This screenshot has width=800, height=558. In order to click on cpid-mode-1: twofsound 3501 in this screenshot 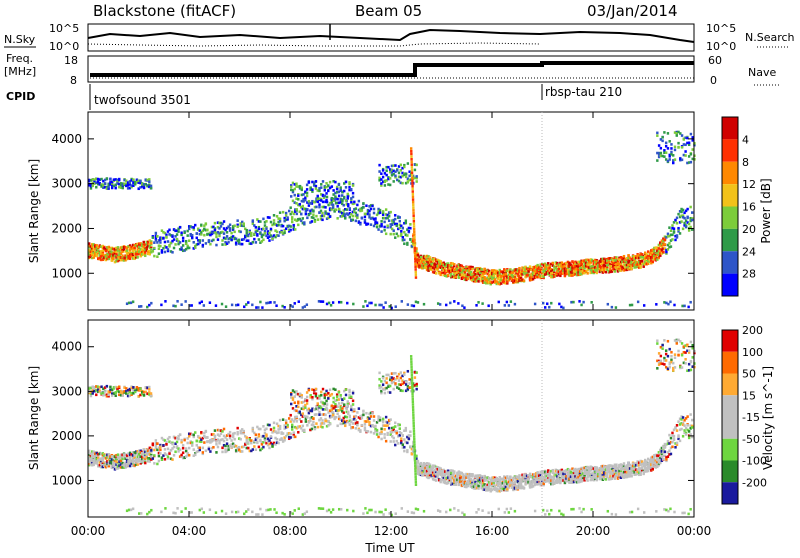, I will do `click(142, 100)`.